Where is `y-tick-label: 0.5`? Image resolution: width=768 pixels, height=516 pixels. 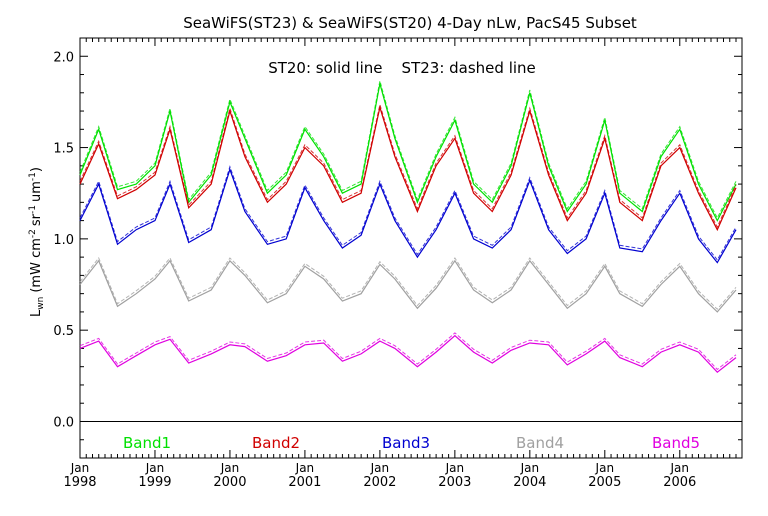 y-tick-label: 0.5 is located at coordinates (63, 331).